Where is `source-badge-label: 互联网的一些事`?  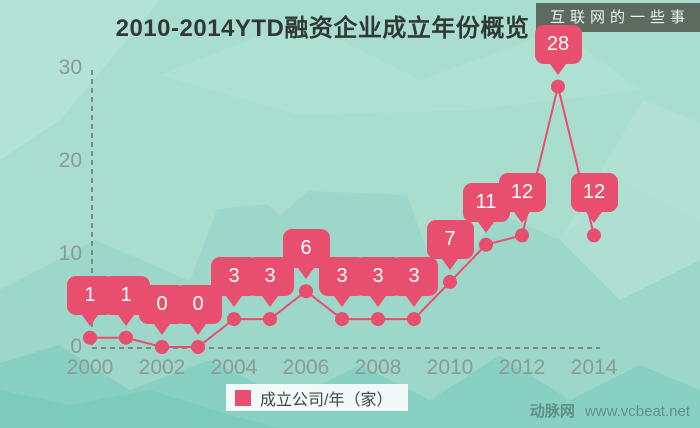 source-badge-label: 互联网的一些事 is located at coordinates (619, 17).